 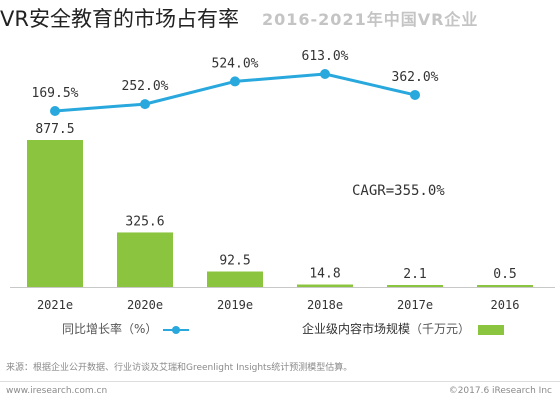 I want to click on bar-label-2019e: 92.5, so click(x=234, y=261).